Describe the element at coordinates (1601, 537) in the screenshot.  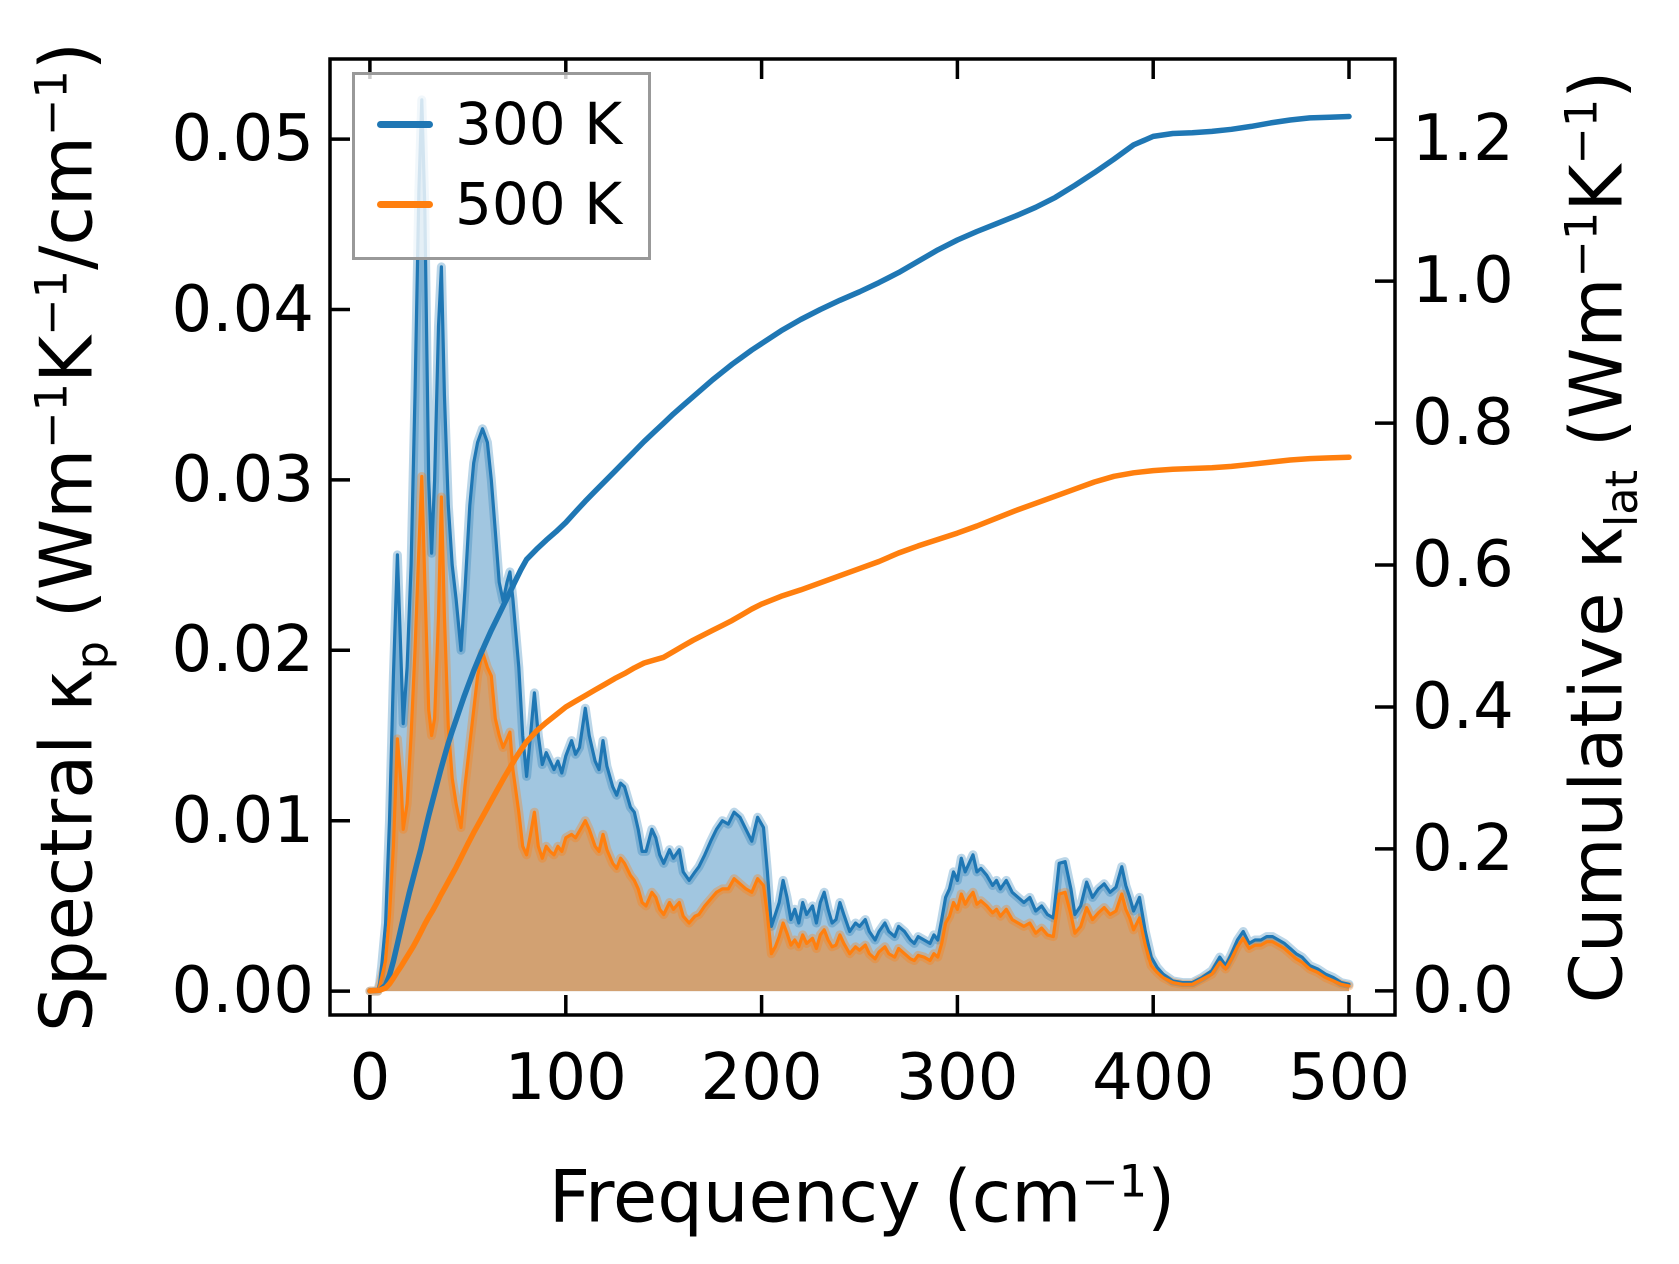
I see `y-axis-label-right: Cumulative κlat (Wm−1K−1)` at that location.